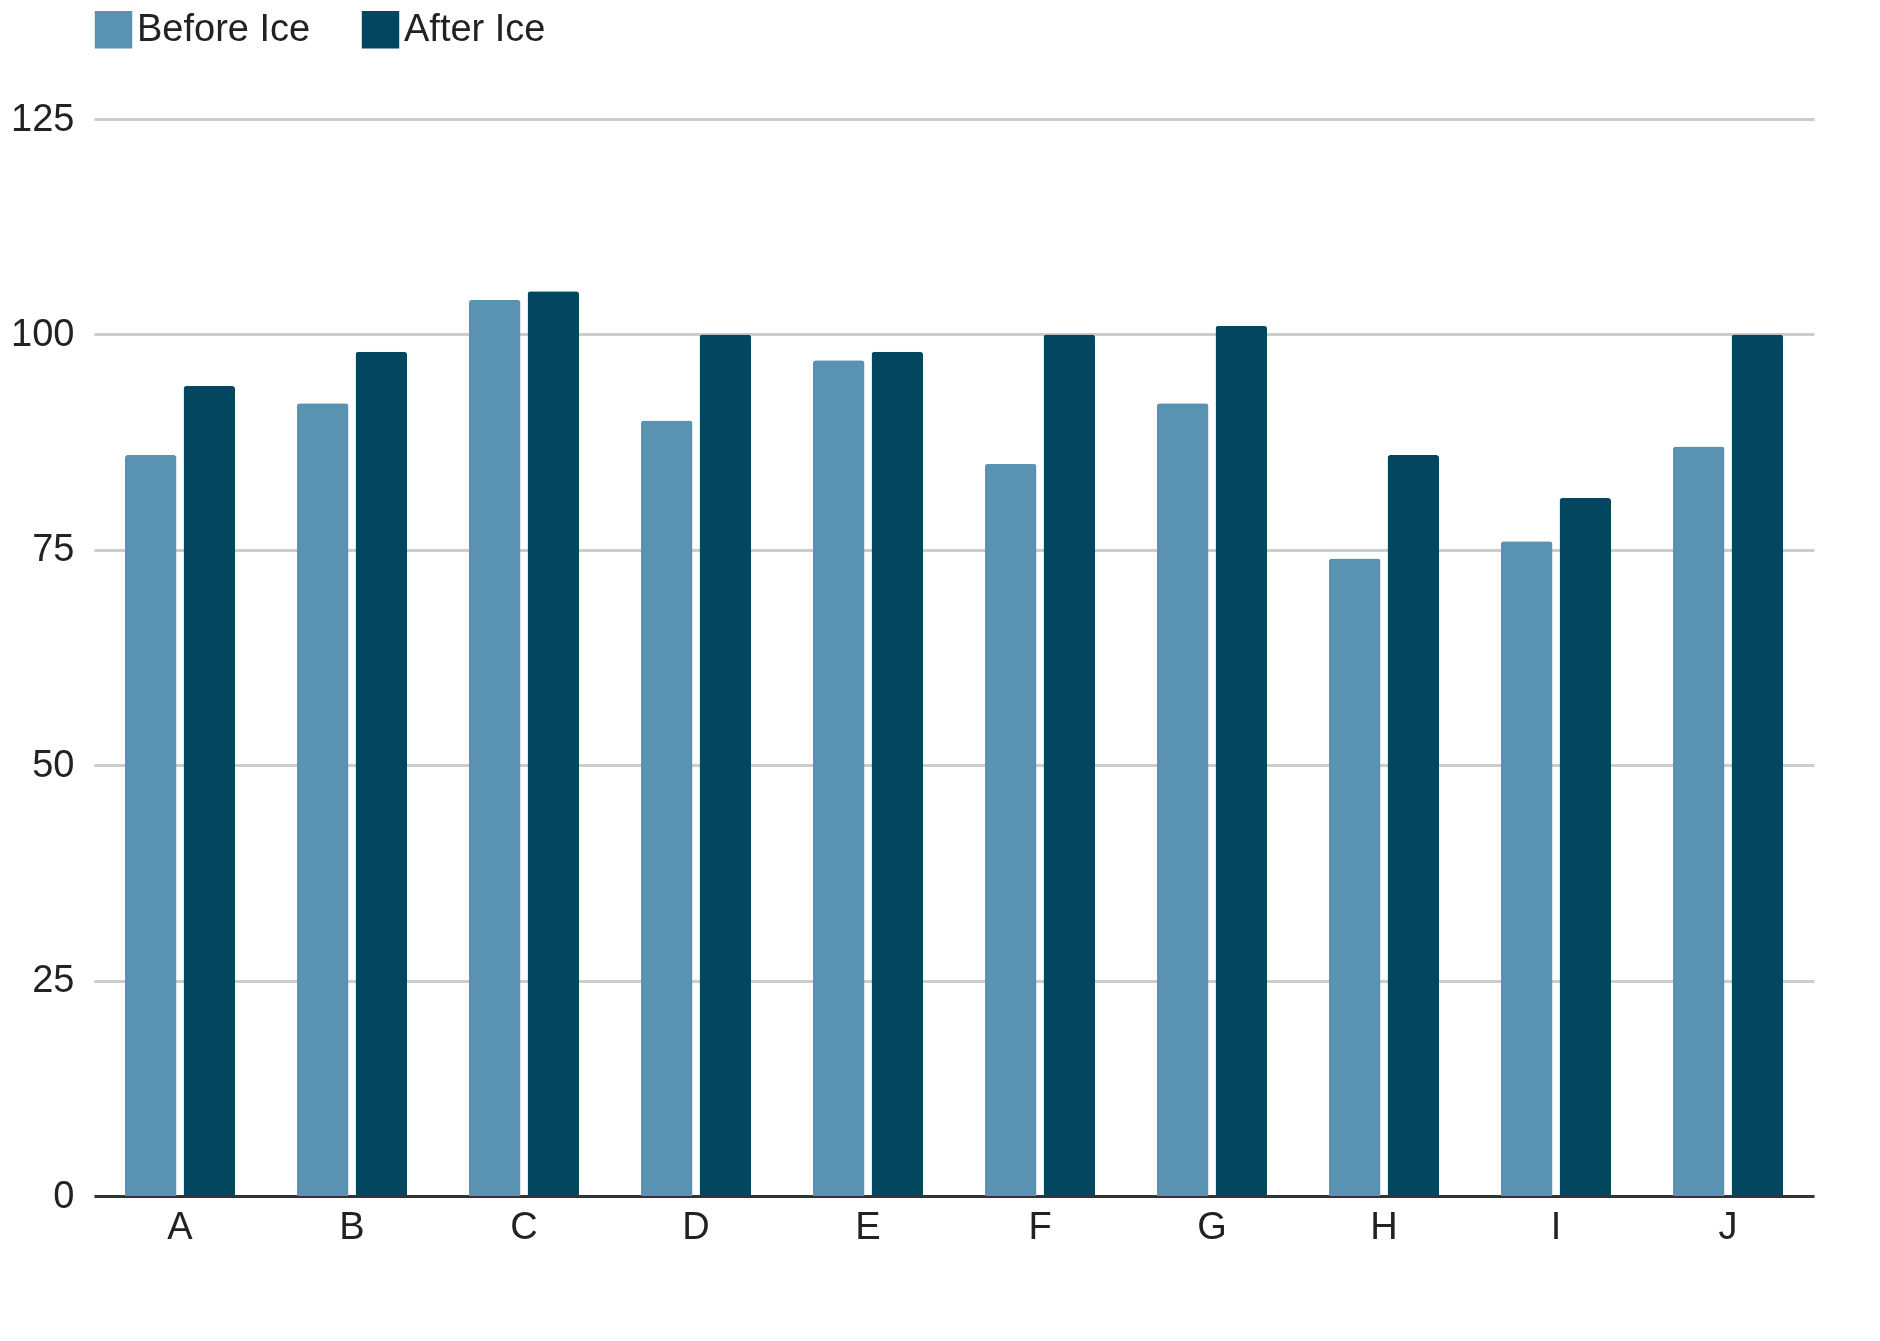 This screenshot has width=1880, height=1341. What do you see at coordinates (475, 27) in the screenshot?
I see `legend-label: After Ice` at bounding box center [475, 27].